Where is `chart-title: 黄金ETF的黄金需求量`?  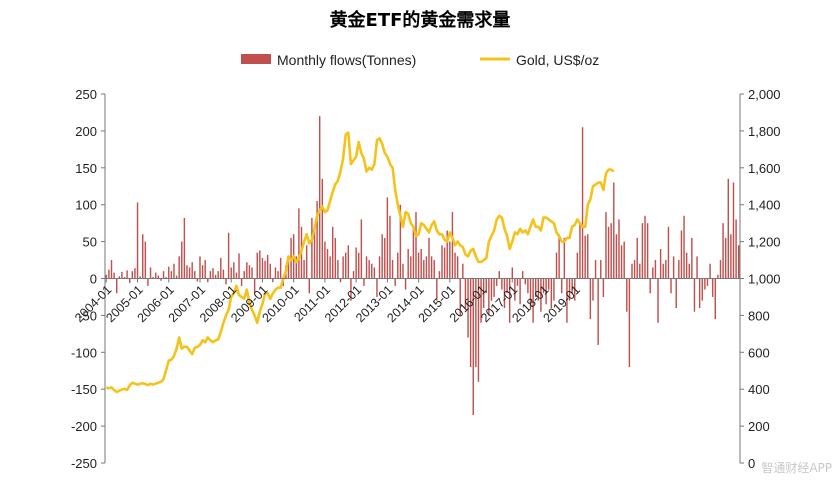
chart-title: 黄金ETF的黄金需求量 is located at coordinates (420, 20).